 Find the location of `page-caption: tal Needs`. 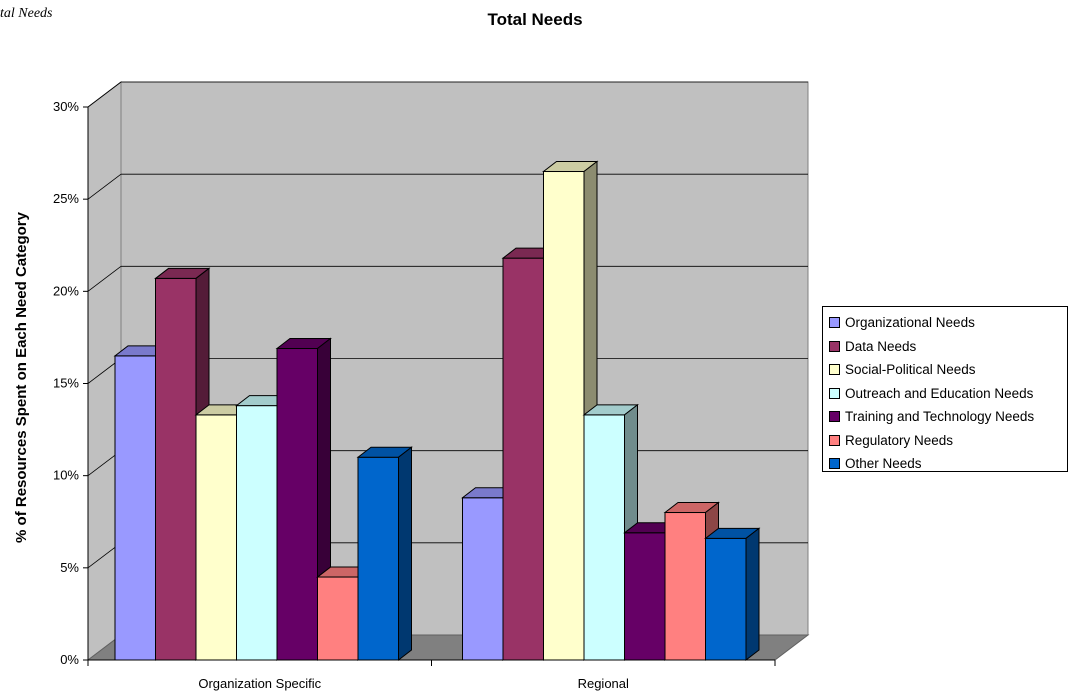

page-caption: tal Needs is located at coordinates (26, 13).